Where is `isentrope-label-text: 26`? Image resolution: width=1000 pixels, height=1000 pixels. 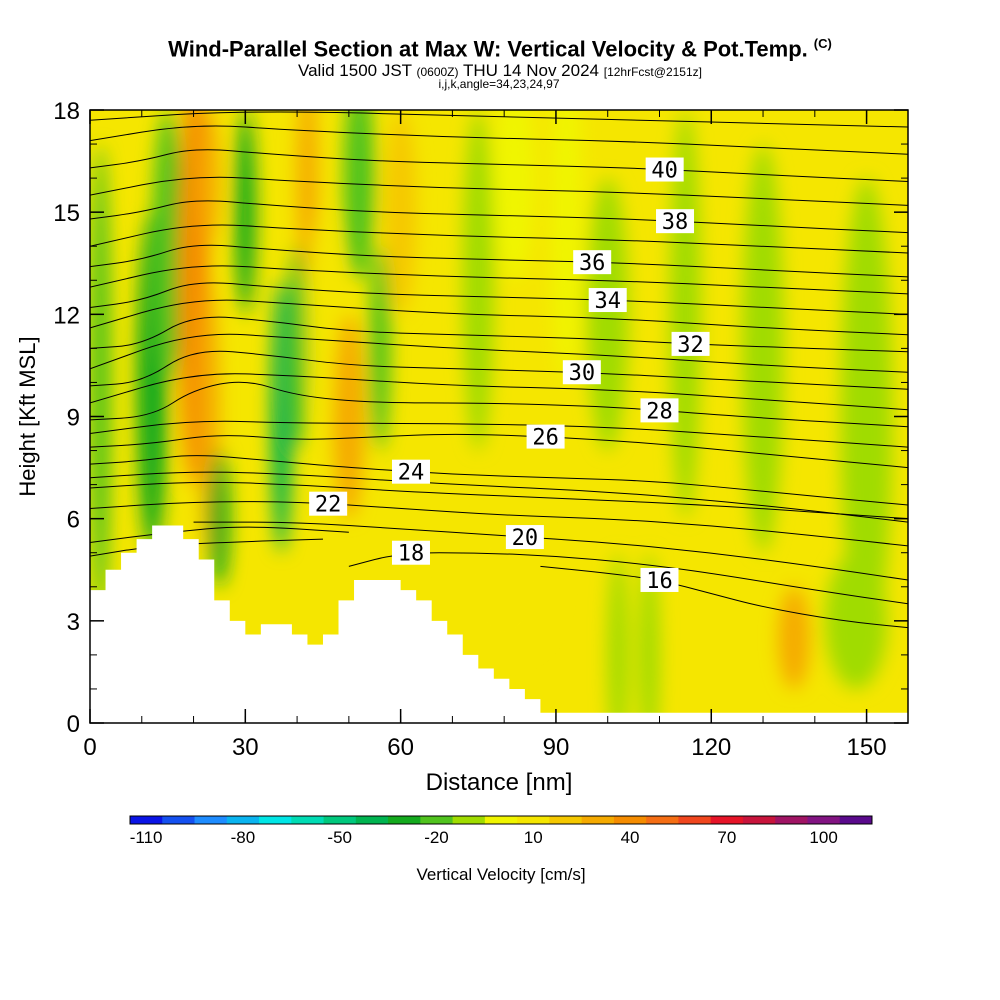
isentrope-label-text: 26 is located at coordinates (545, 438).